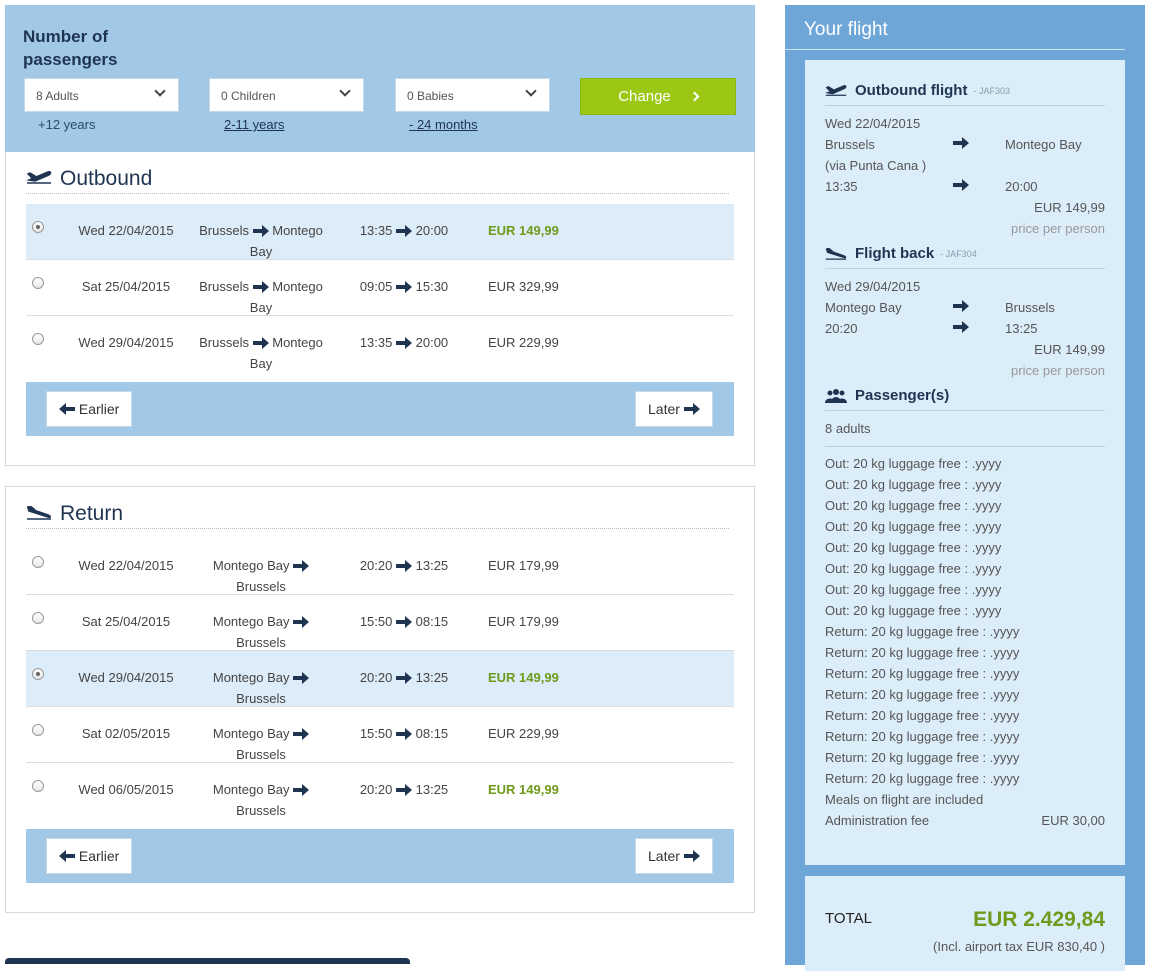 This screenshot has width=1156, height=971. What do you see at coordinates (286, 95) in the screenshot?
I see `children-select: 0 Children` at bounding box center [286, 95].